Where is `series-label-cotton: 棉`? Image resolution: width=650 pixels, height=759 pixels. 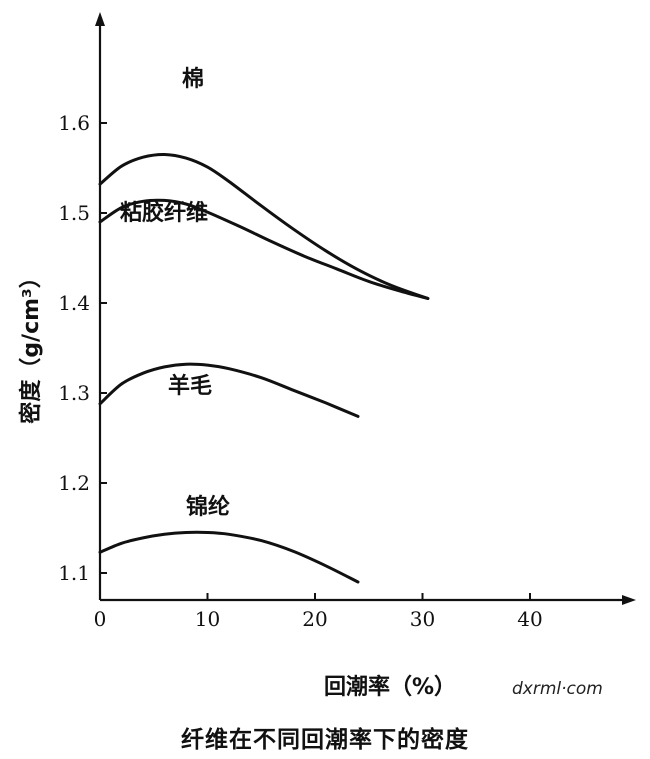
series-label-cotton: 棉 is located at coordinates (193, 79).